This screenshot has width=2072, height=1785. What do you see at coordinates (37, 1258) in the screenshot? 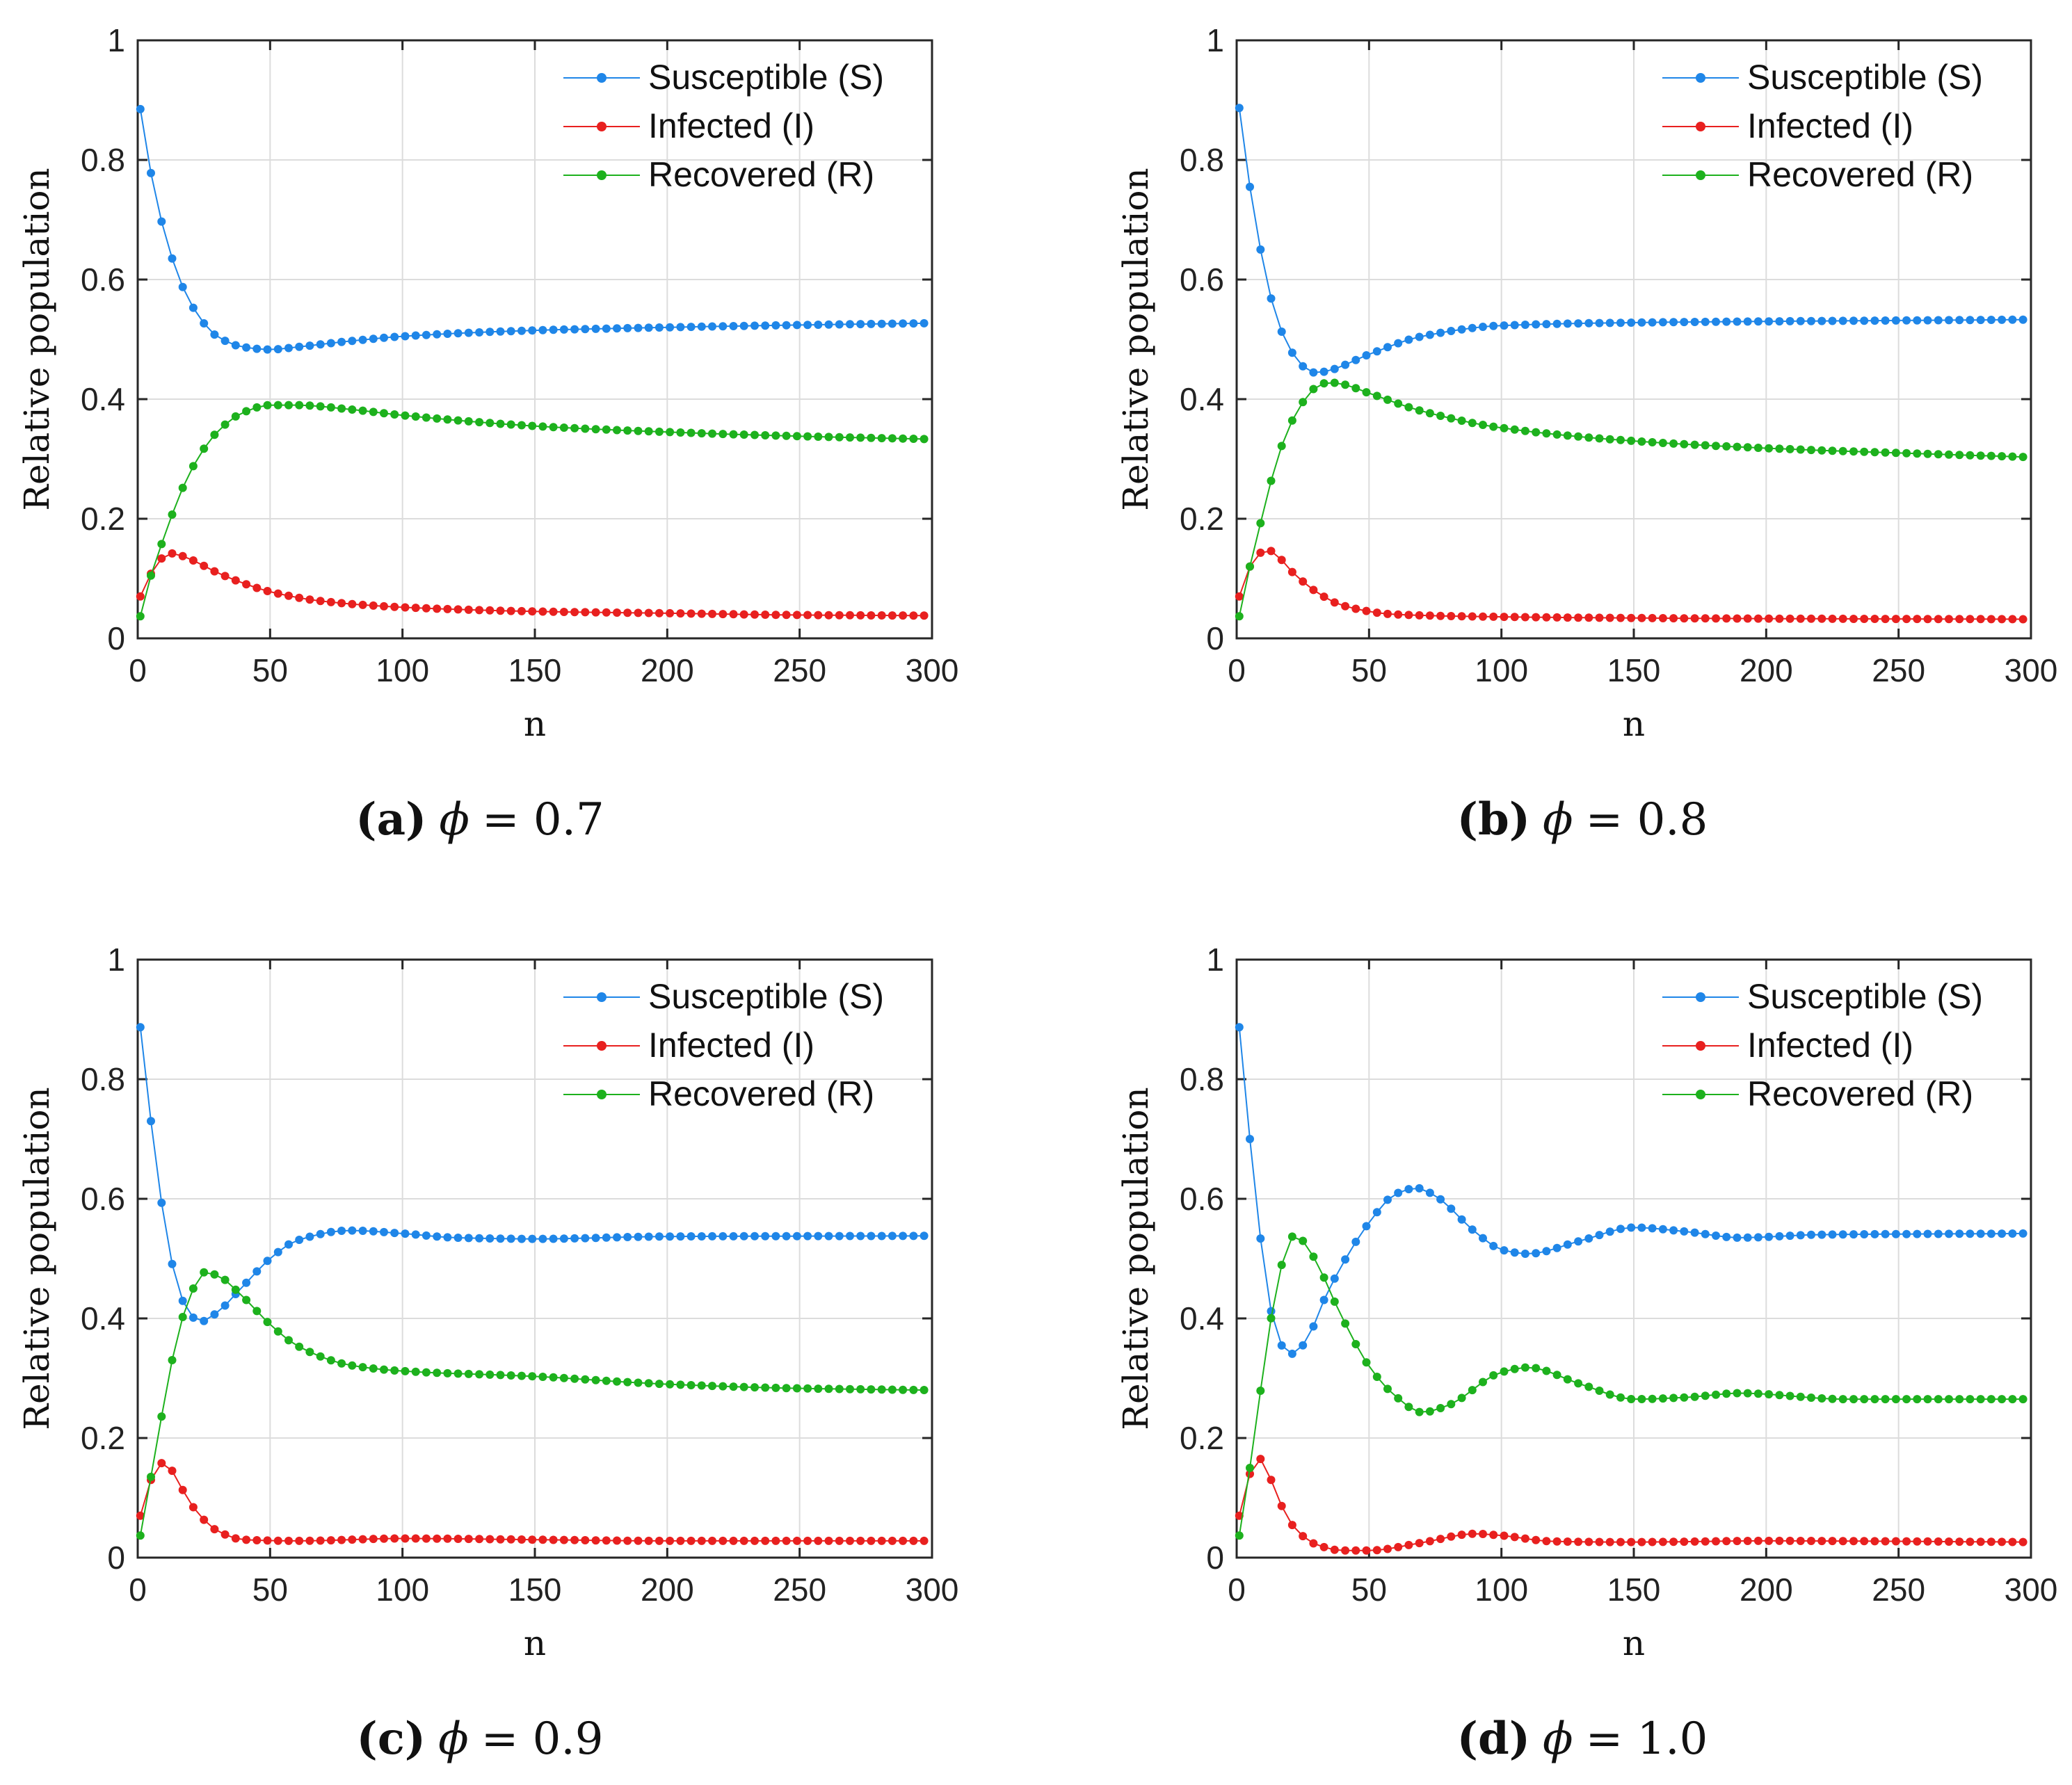
I see `y-axis-label: Relative population` at bounding box center [37, 1258].